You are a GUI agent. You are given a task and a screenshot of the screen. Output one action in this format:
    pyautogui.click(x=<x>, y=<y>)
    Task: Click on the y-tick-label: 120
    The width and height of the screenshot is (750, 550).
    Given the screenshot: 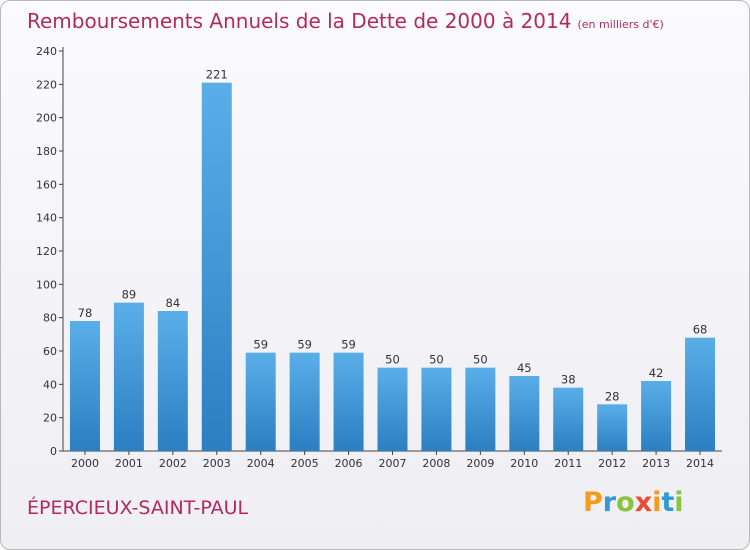 What is the action you would take?
    pyautogui.click(x=46, y=251)
    